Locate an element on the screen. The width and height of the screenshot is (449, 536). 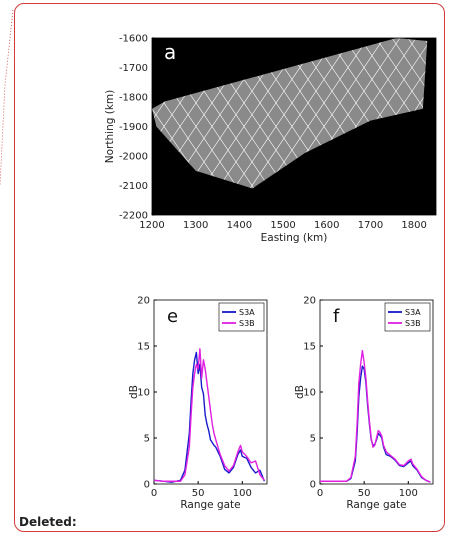
y-tick-label: -2200 is located at coordinates (133, 216).